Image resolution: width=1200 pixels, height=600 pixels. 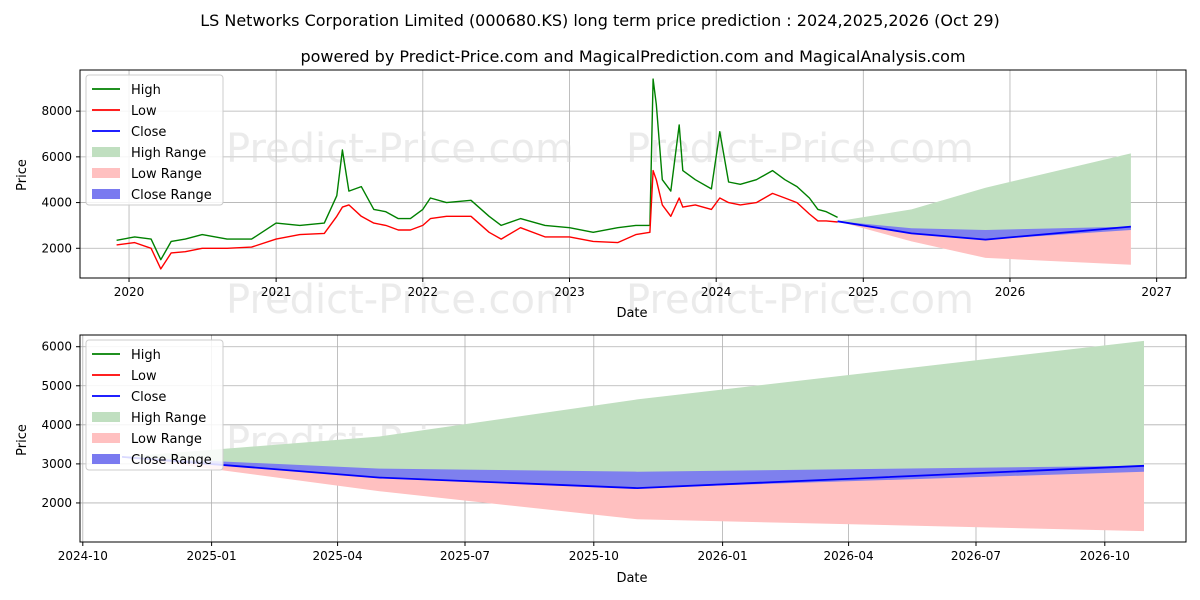 What do you see at coordinates (594, 556) in the screenshot?
I see `x-tick-label: 2025-10` at bounding box center [594, 556].